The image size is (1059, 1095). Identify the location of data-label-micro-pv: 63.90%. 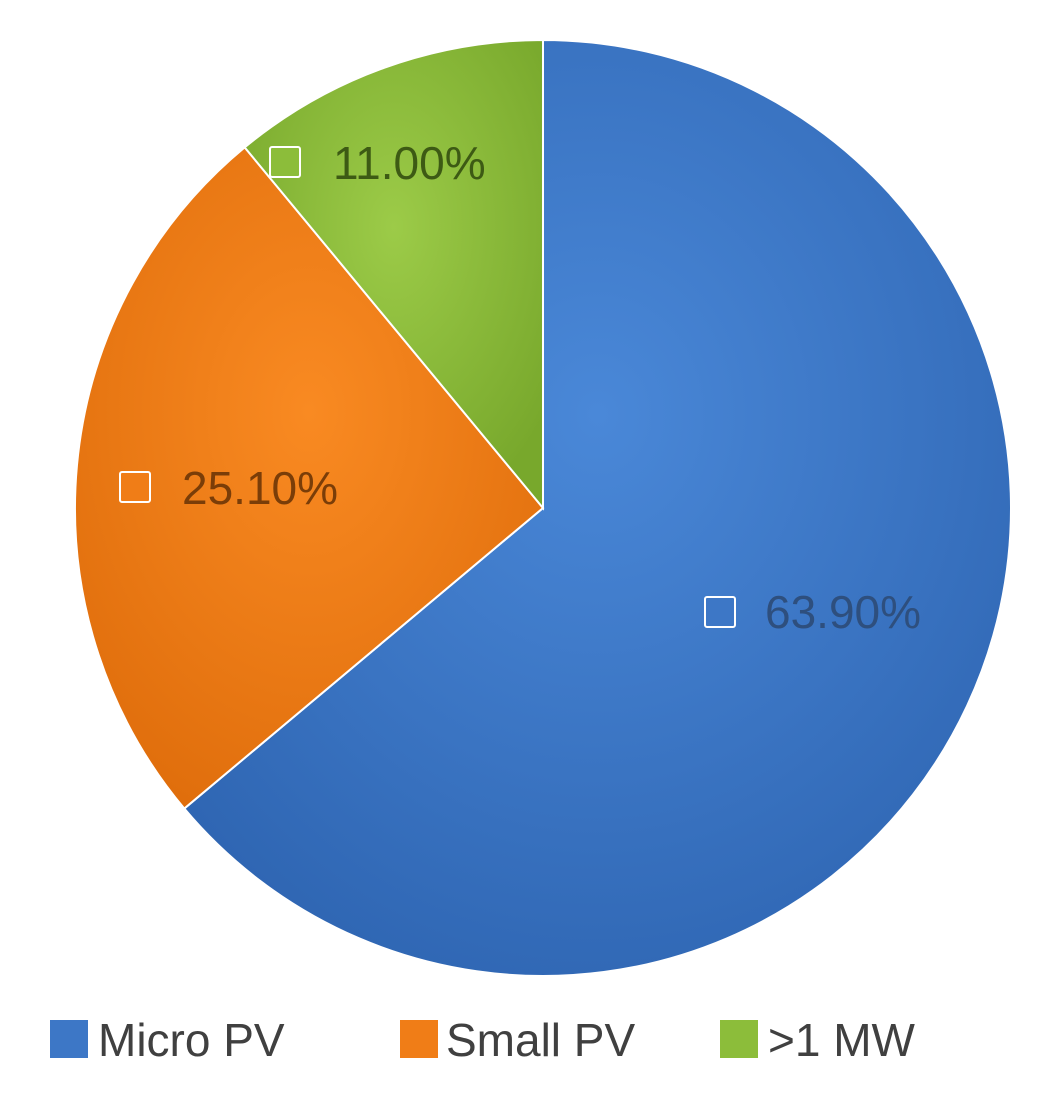
(812, 612).